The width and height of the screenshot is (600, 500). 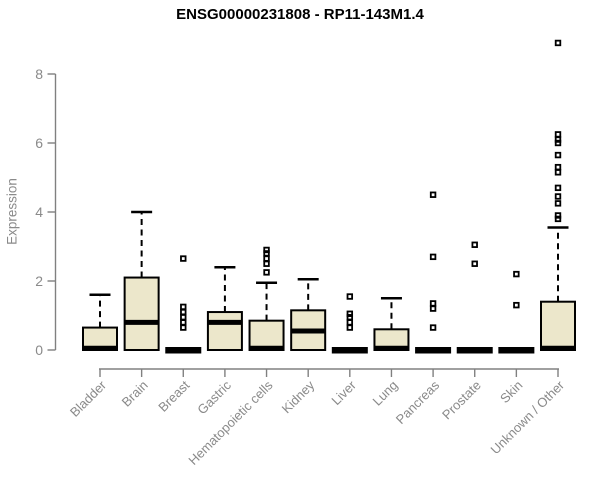 I want to click on y-tick-label: 0, so click(x=39, y=350).